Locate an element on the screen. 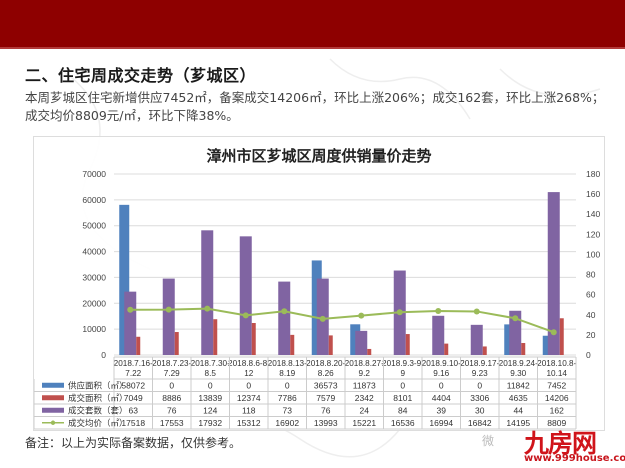  category-label: 12 is located at coordinates (249, 373).